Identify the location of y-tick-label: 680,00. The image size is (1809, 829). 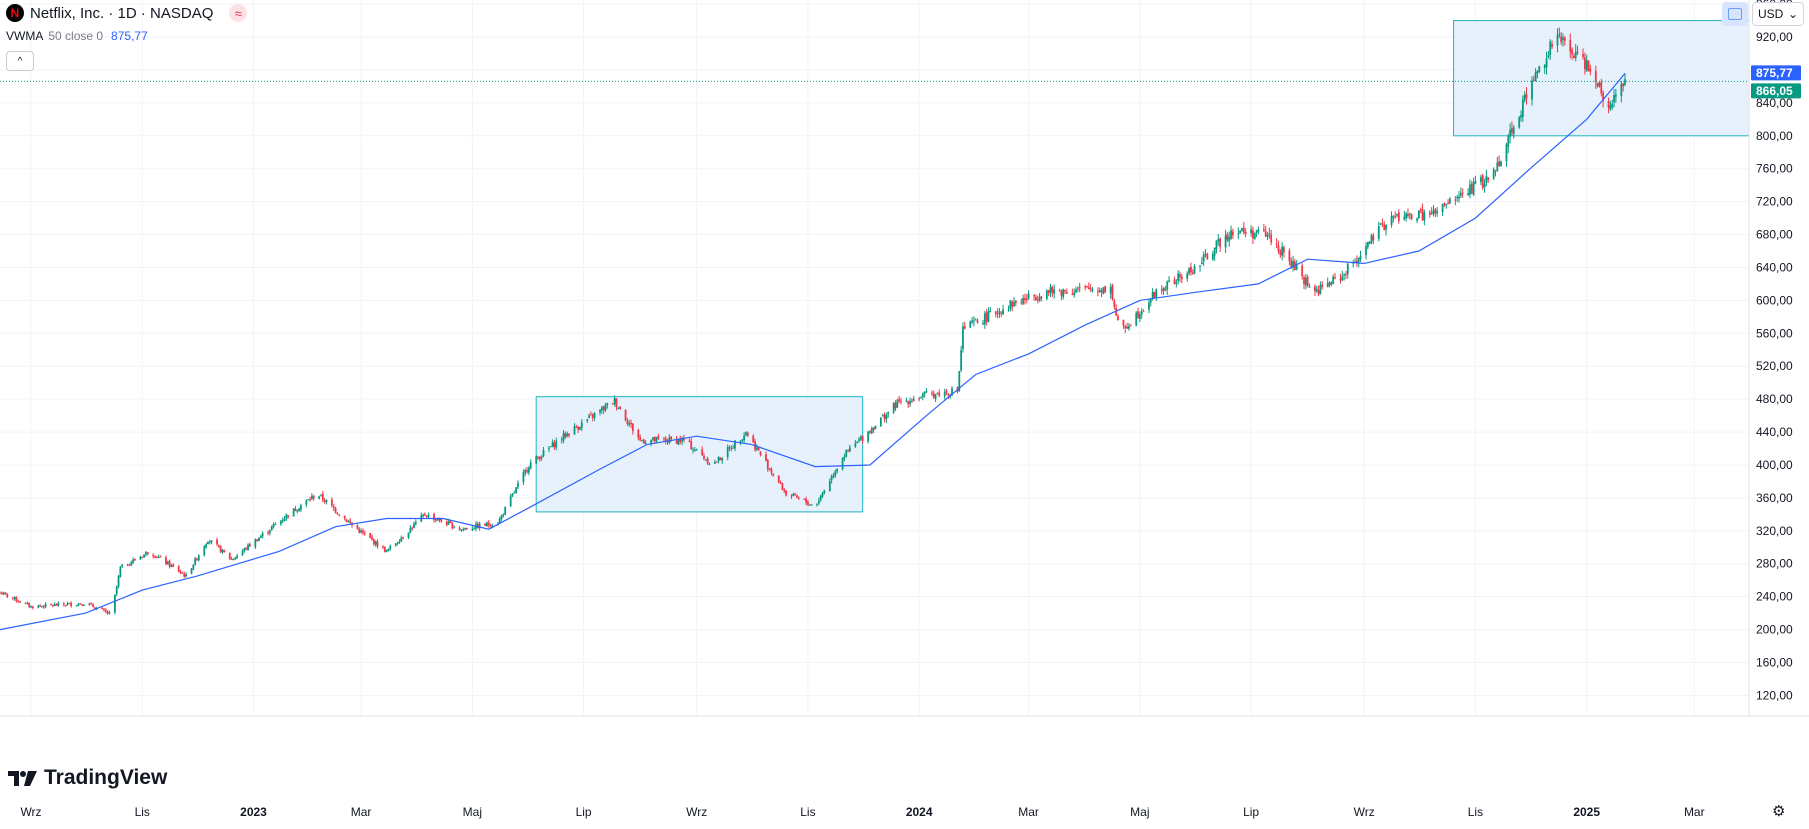
(1774, 235).